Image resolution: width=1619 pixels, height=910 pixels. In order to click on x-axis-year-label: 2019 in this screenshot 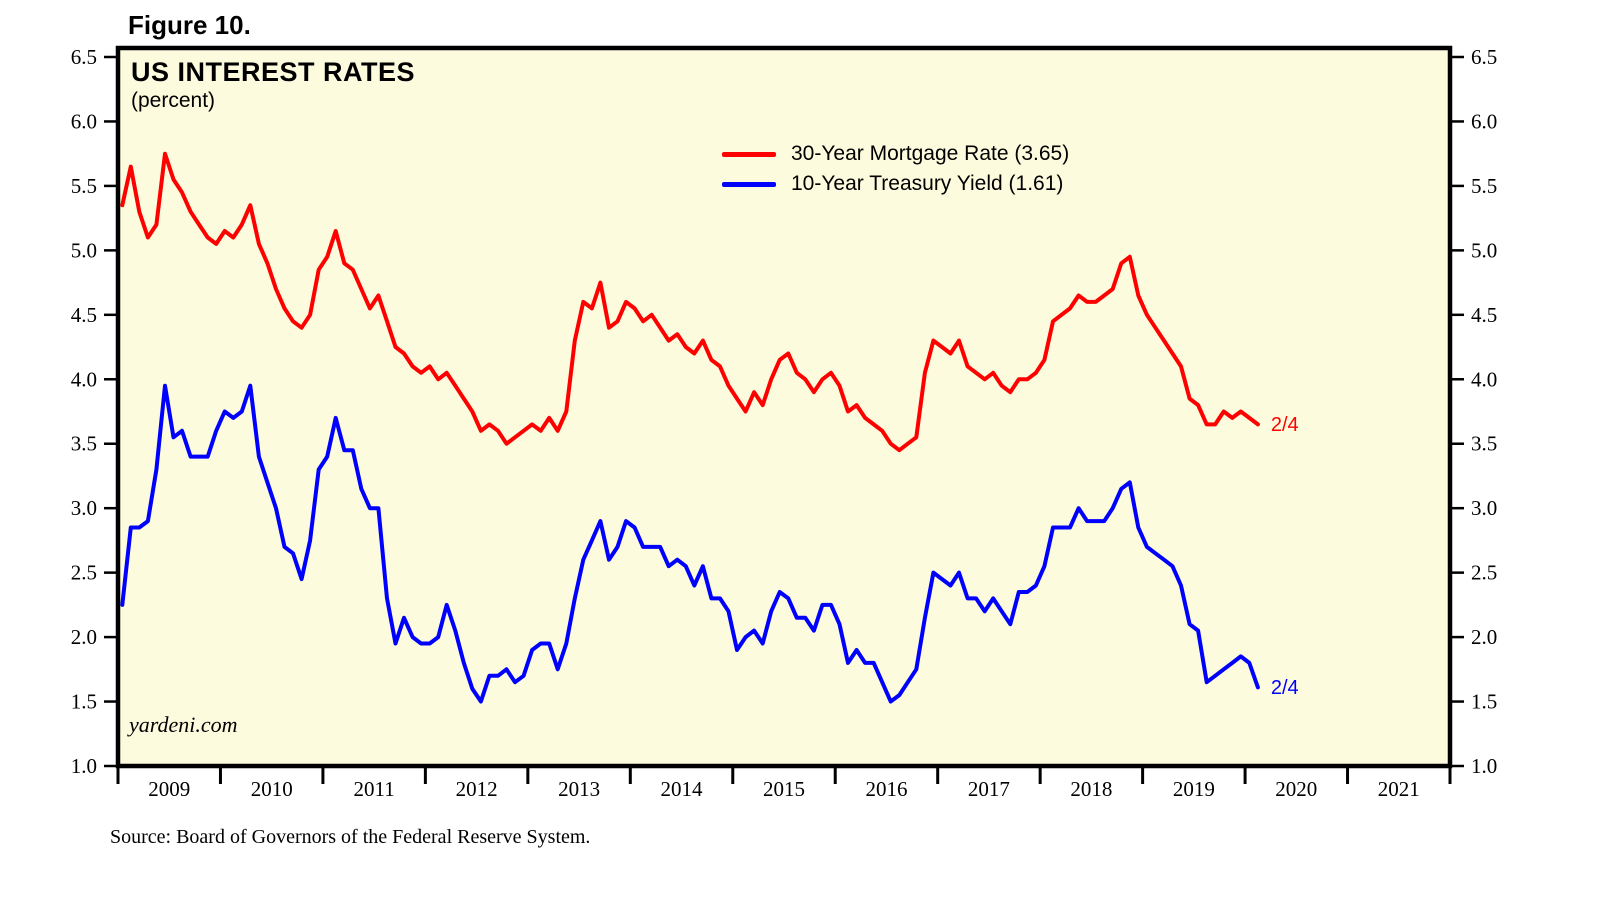, I will do `click(1194, 789)`.